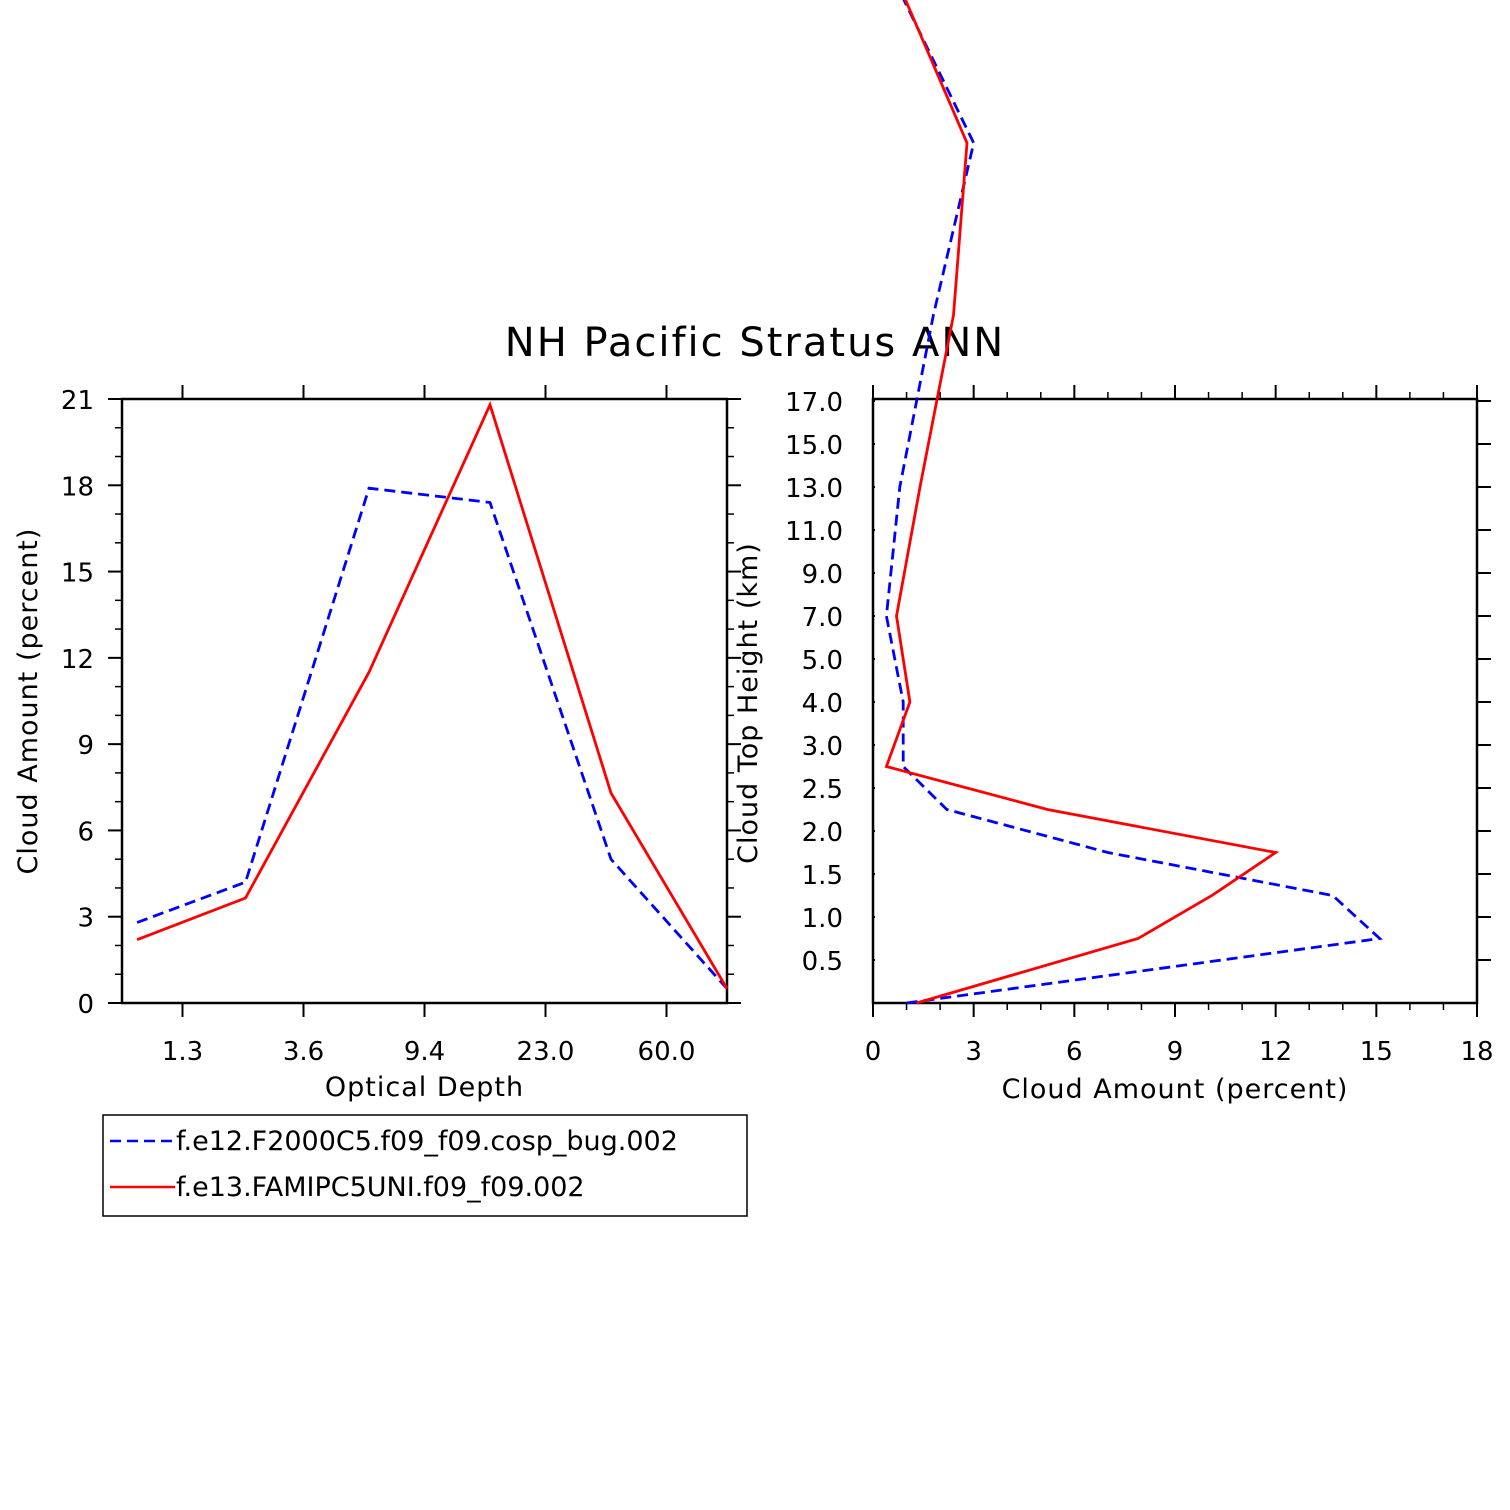 The width and height of the screenshot is (1510, 1510). What do you see at coordinates (1476, 1052) in the screenshot?
I see `x-tick-label: 18` at bounding box center [1476, 1052].